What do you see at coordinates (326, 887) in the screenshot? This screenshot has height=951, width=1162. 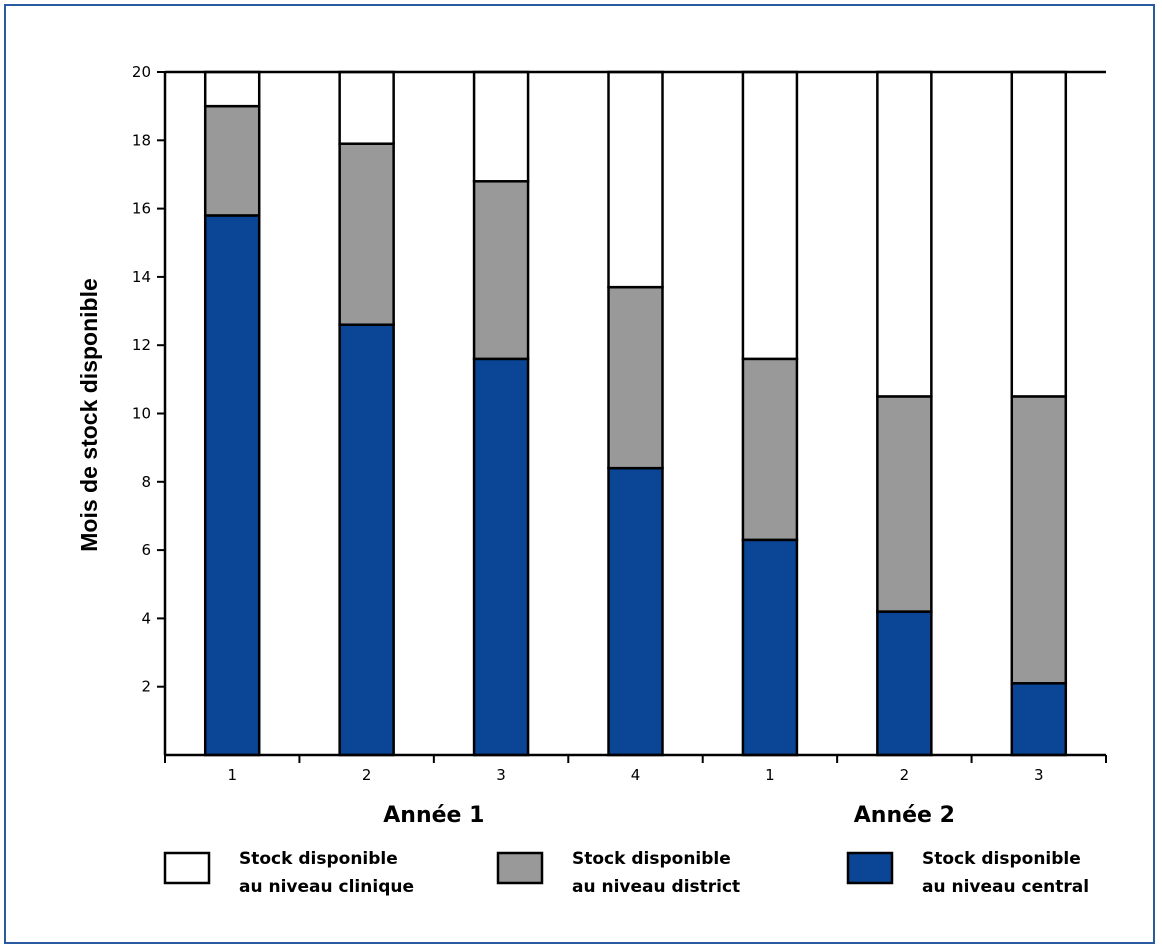 I see `legend-label-1: au niveau clinique` at bounding box center [326, 887].